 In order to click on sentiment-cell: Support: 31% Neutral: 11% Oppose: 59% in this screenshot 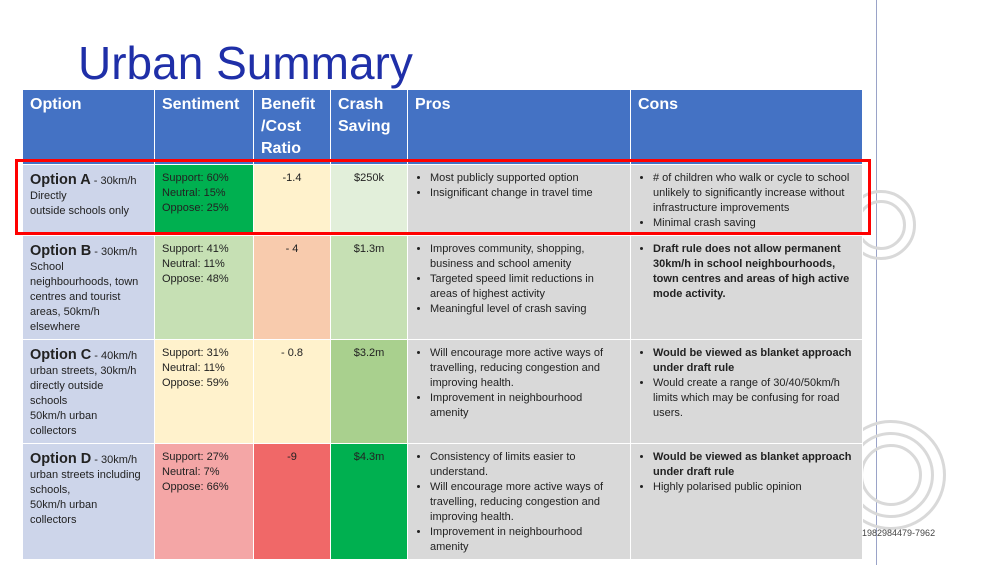, I will do `click(204, 391)`.